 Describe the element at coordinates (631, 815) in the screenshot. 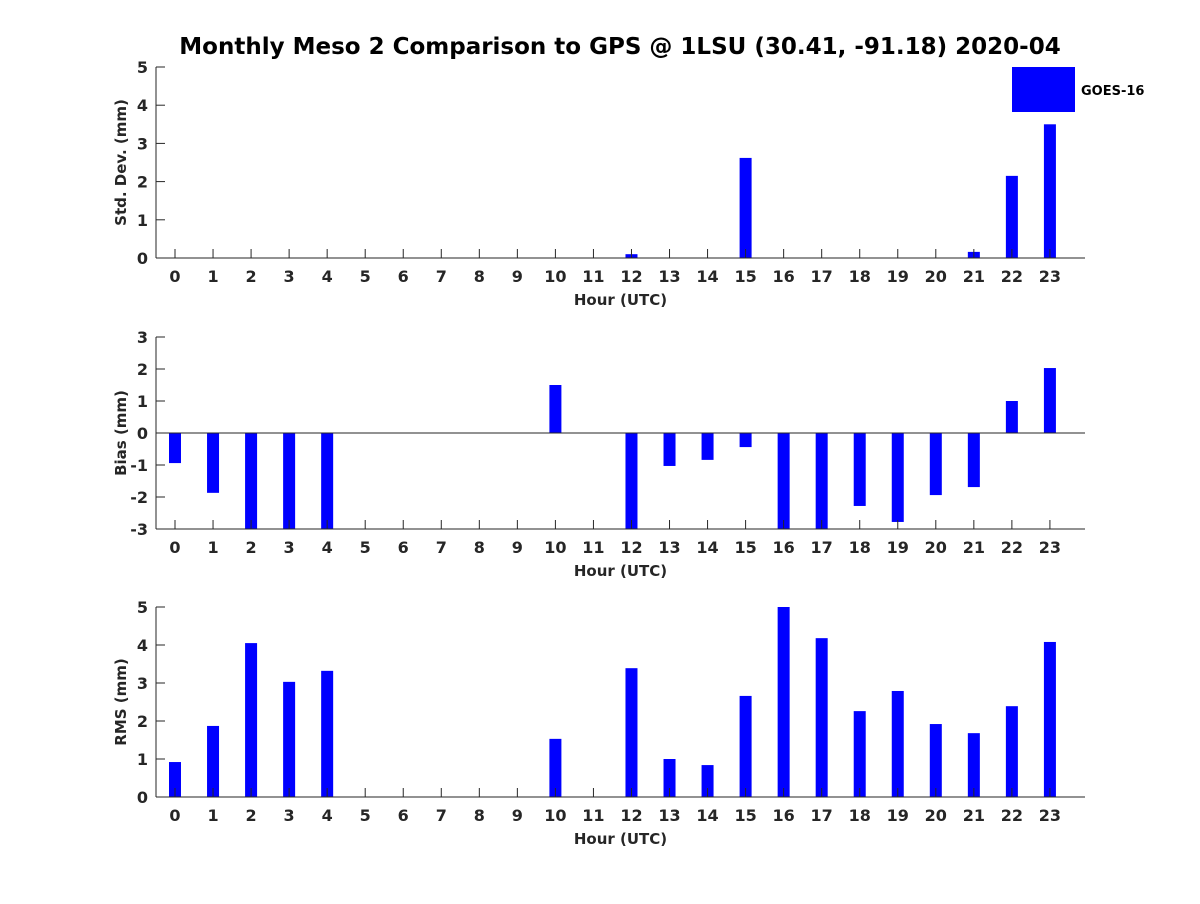

I see `x-tick-label: 12` at that location.